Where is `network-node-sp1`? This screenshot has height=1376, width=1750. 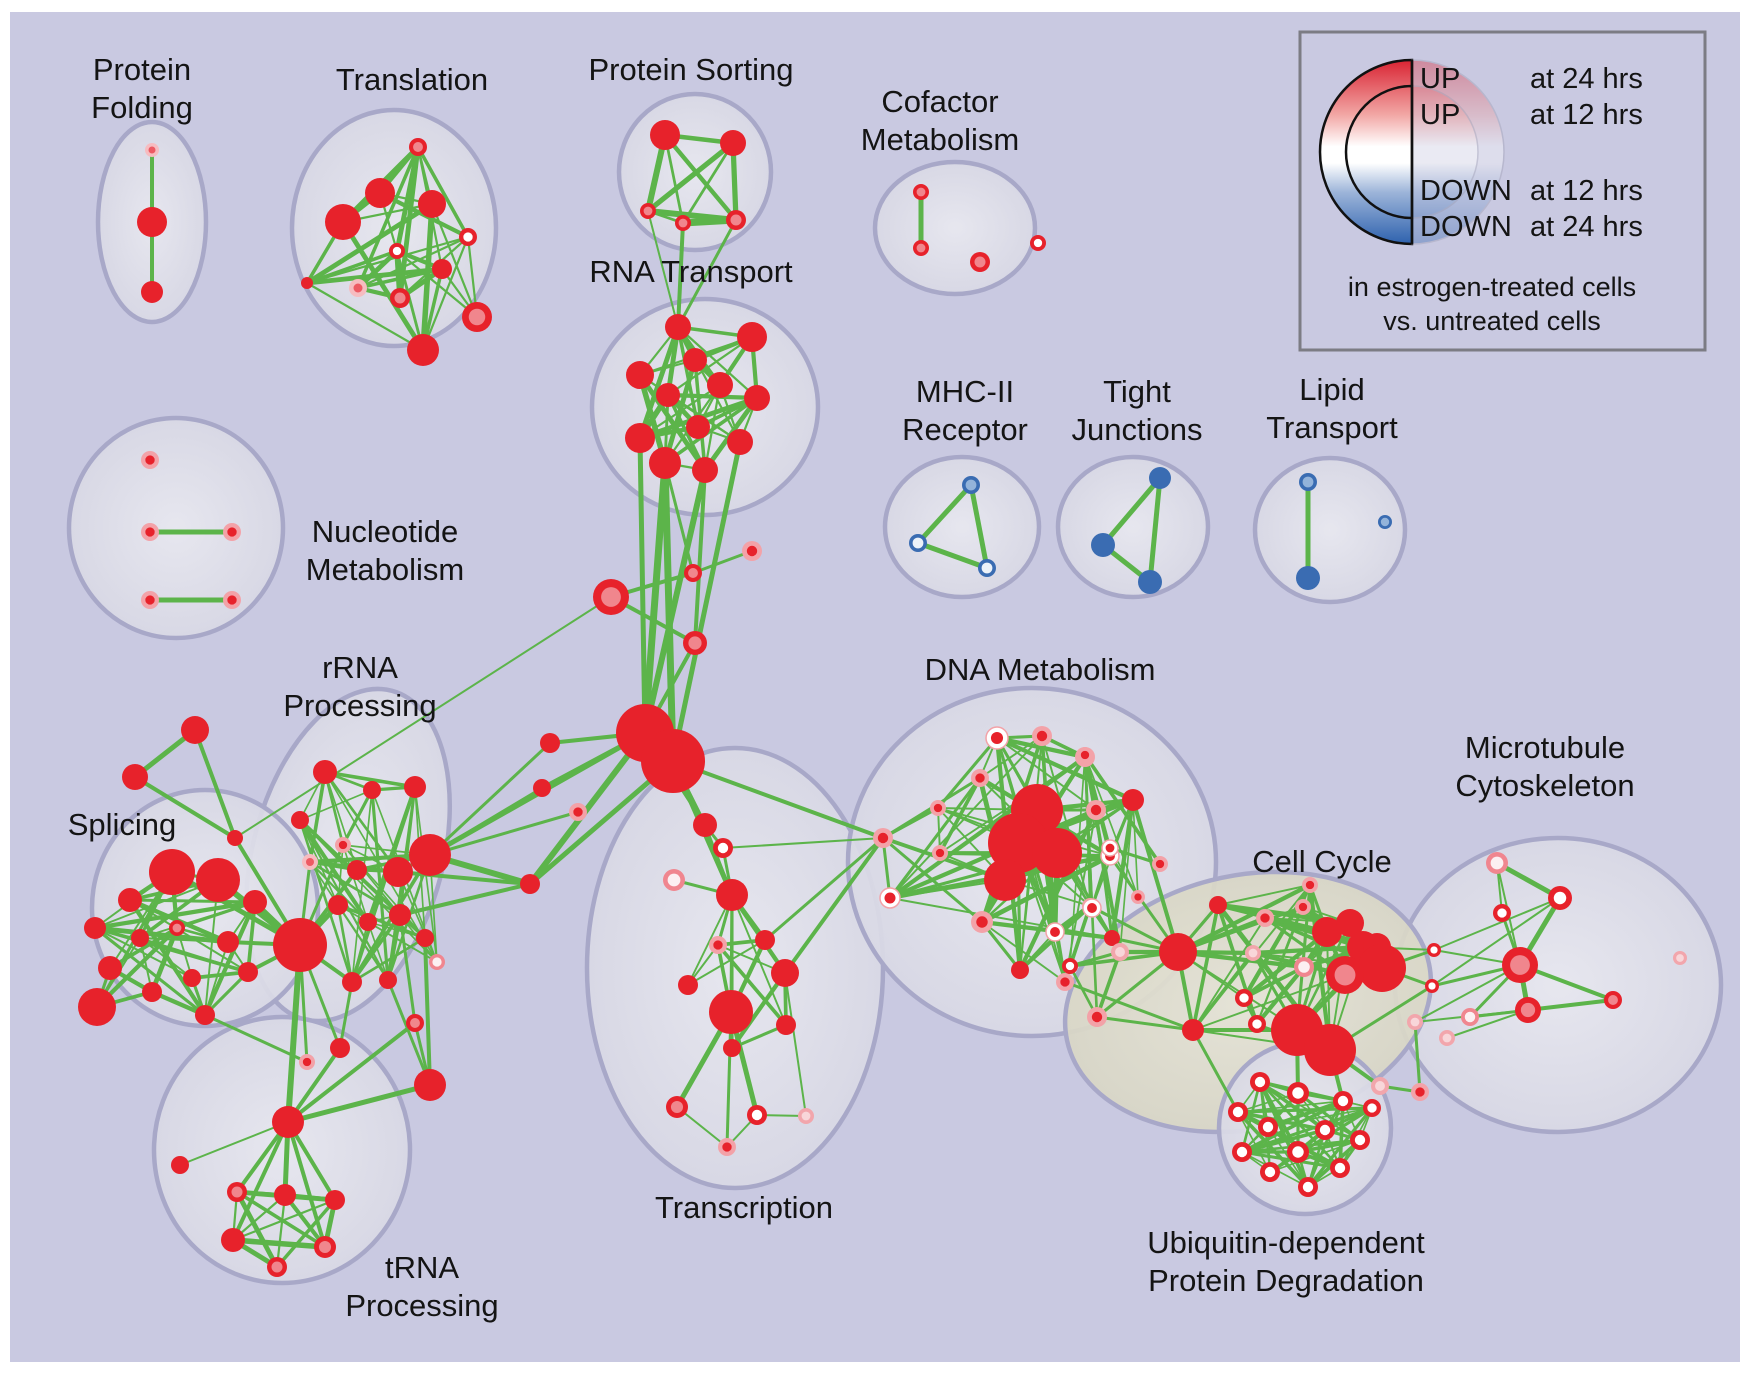 network-node-sp1 is located at coordinates (172, 872).